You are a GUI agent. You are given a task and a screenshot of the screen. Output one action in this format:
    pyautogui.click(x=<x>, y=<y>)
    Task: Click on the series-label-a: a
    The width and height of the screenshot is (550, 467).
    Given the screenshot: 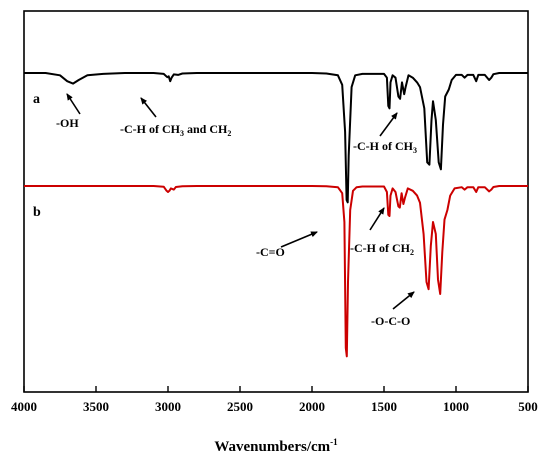 What is the action you would take?
    pyautogui.click(x=36, y=99)
    